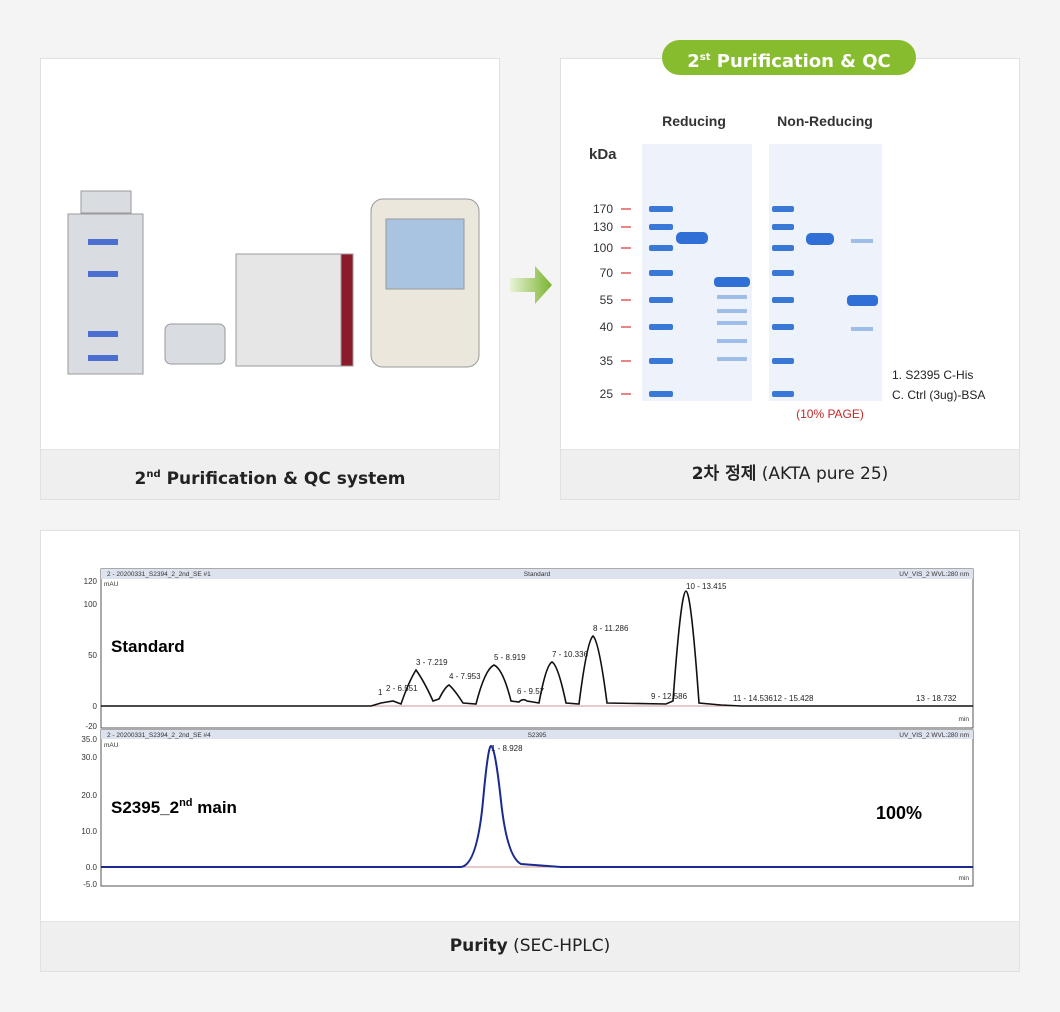 The height and width of the screenshot is (1012, 1060). I want to click on caption-text: Purification & QC system, so click(283, 479).